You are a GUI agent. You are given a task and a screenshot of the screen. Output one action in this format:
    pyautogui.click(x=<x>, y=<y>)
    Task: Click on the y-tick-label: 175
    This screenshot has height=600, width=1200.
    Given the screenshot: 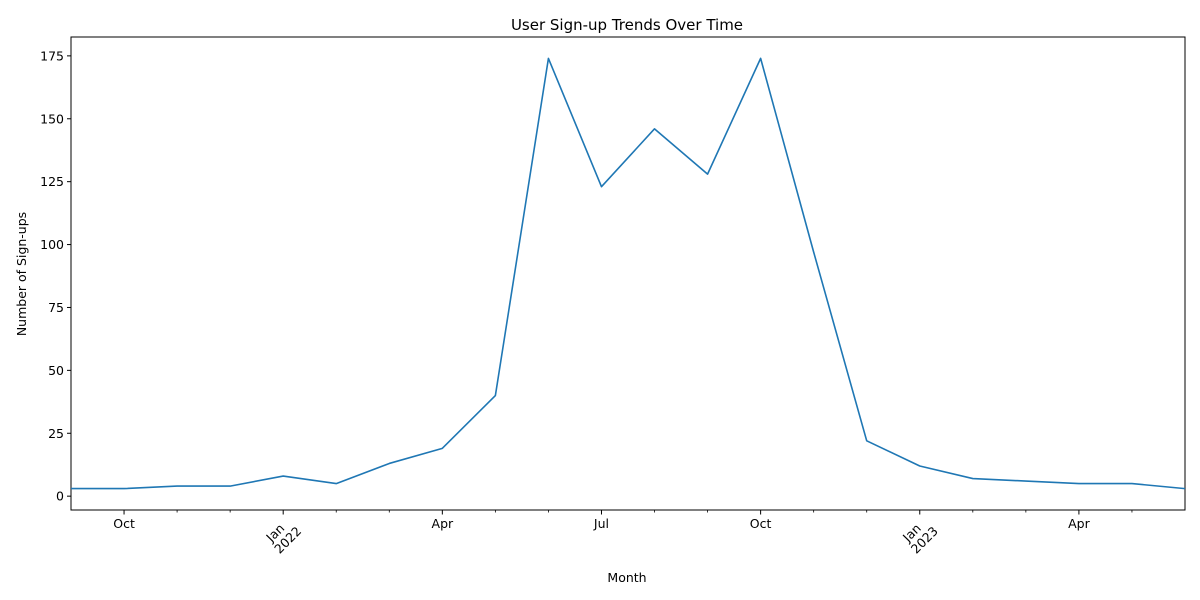 What is the action you would take?
    pyautogui.click(x=52, y=55)
    